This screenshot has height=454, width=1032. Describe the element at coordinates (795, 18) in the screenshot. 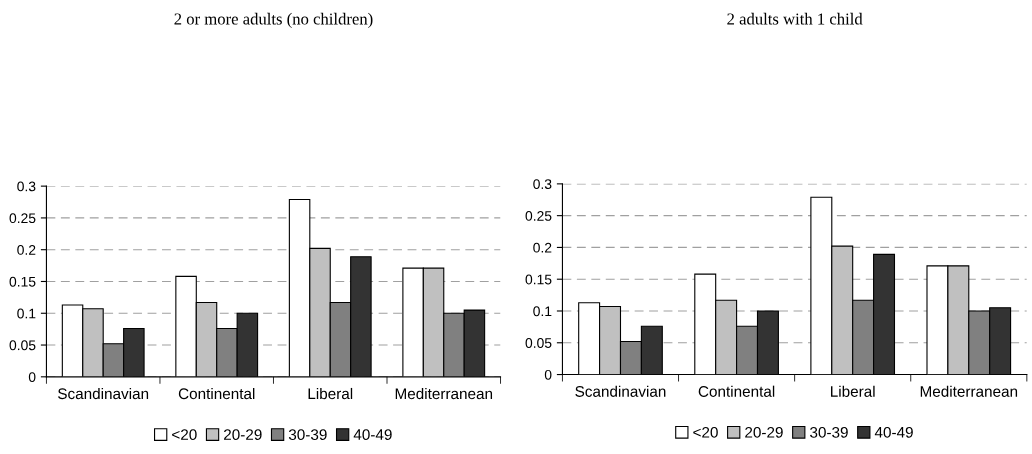

I see `chart-title: 2 adults with 1 child` at that location.